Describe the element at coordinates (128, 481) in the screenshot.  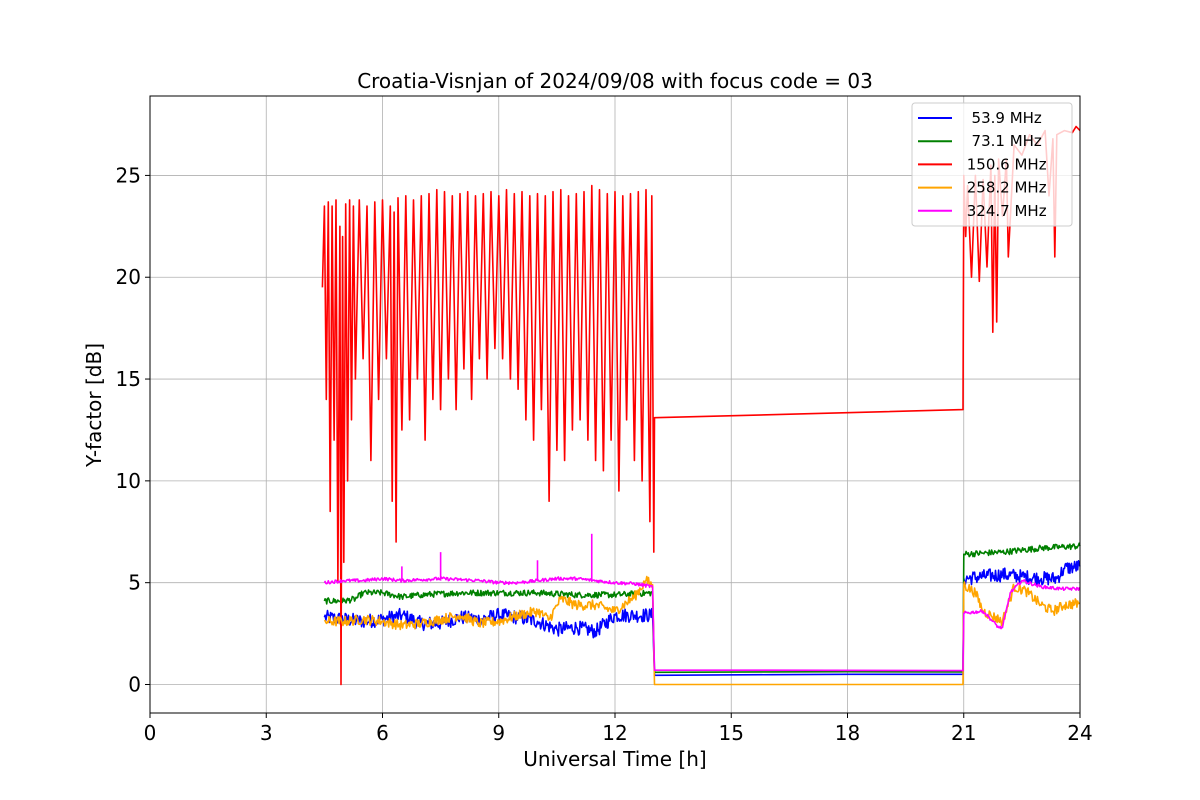
I see `y-tick-label: 10` at that location.